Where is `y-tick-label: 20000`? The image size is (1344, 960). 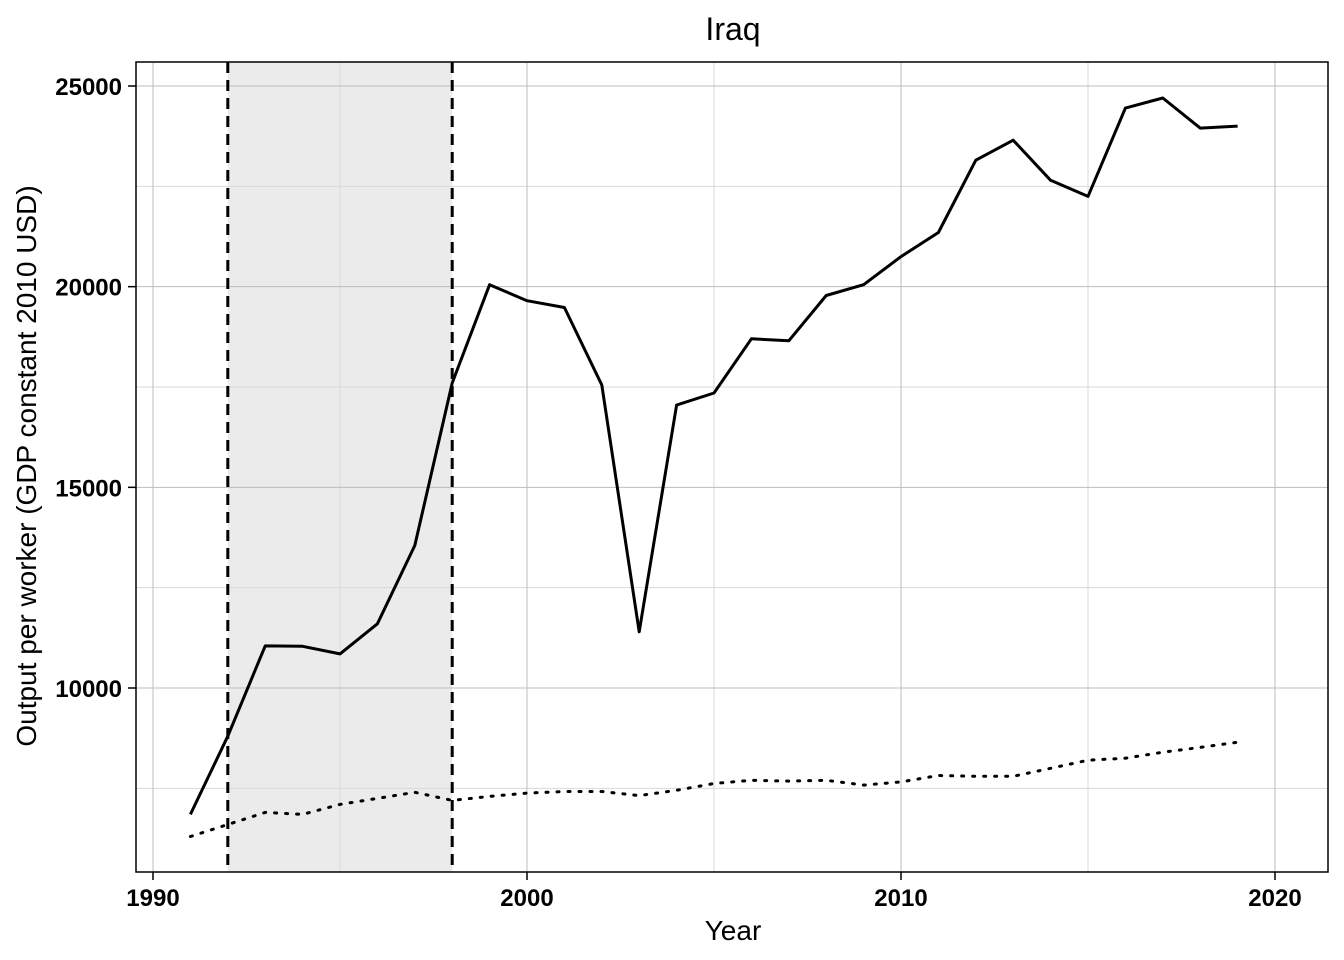 y-tick-label: 20000 is located at coordinates (88, 288).